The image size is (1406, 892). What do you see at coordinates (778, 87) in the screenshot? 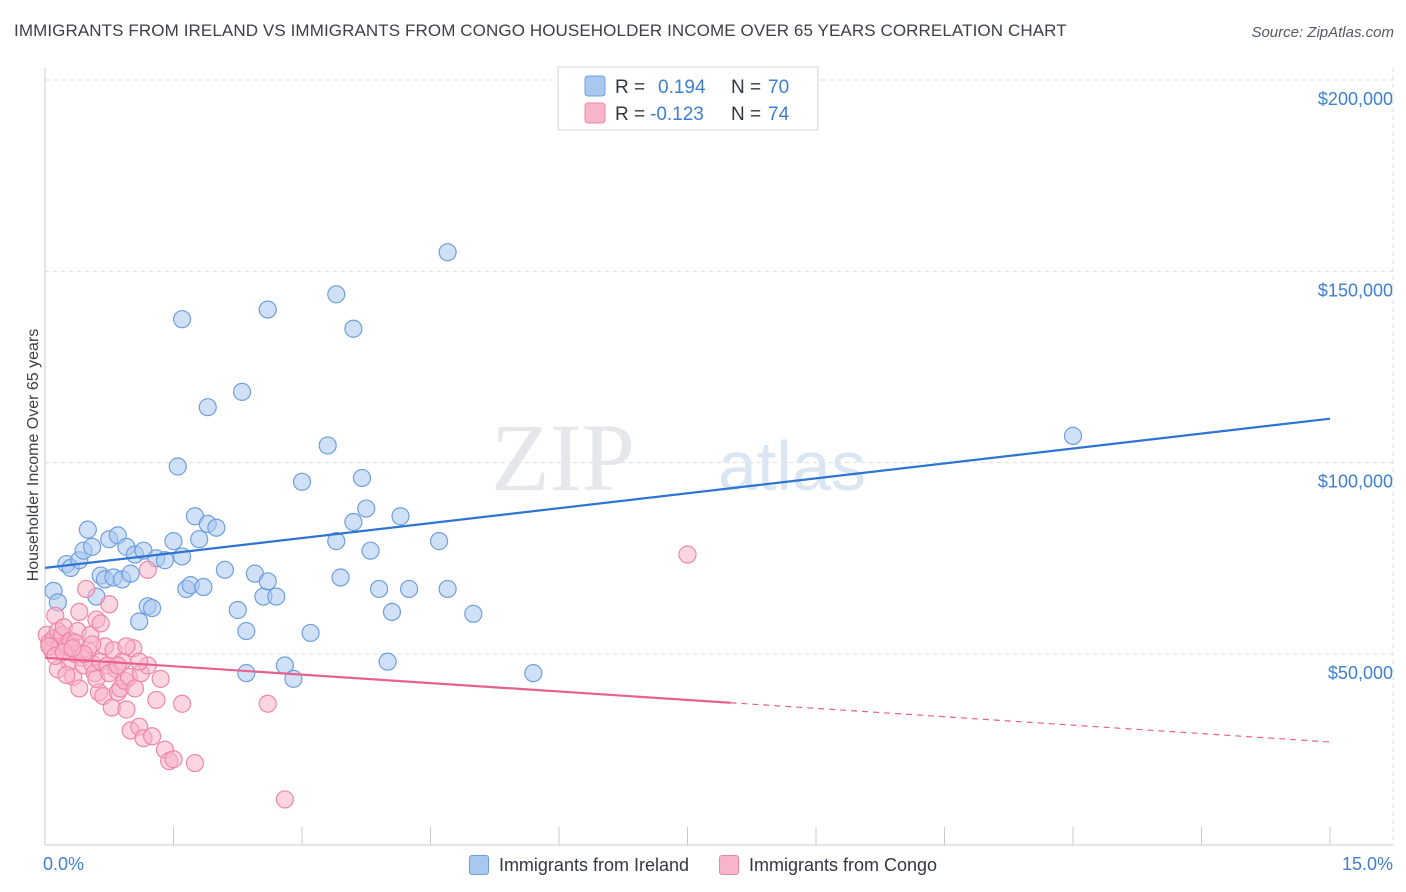
I see `stats-n-ireland: 70` at bounding box center [778, 87].